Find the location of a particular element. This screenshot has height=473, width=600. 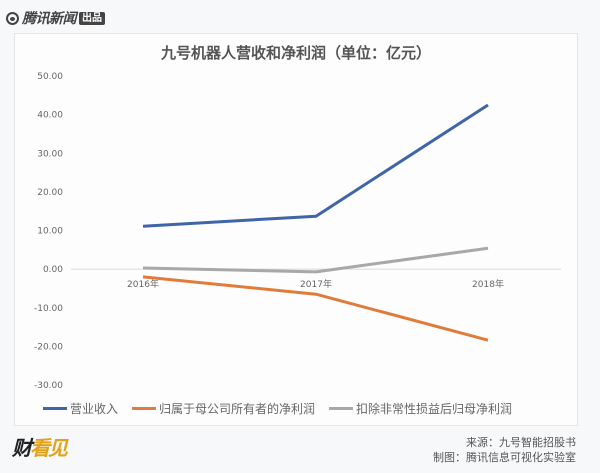

made-by-text: 制图：腾讯信息可视化实验室 is located at coordinates (504, 457).